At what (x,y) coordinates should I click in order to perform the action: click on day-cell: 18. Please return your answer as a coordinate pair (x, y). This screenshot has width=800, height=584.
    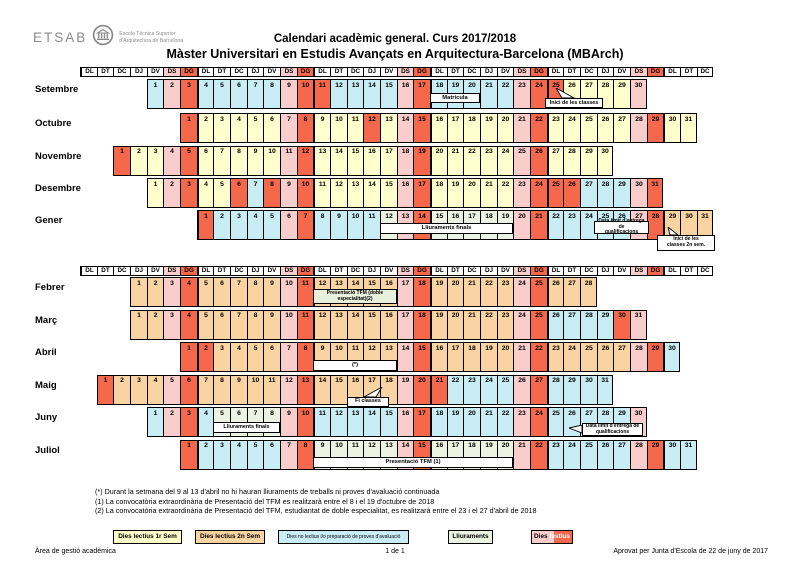
    Looking at the image, I should click on (471, 128).